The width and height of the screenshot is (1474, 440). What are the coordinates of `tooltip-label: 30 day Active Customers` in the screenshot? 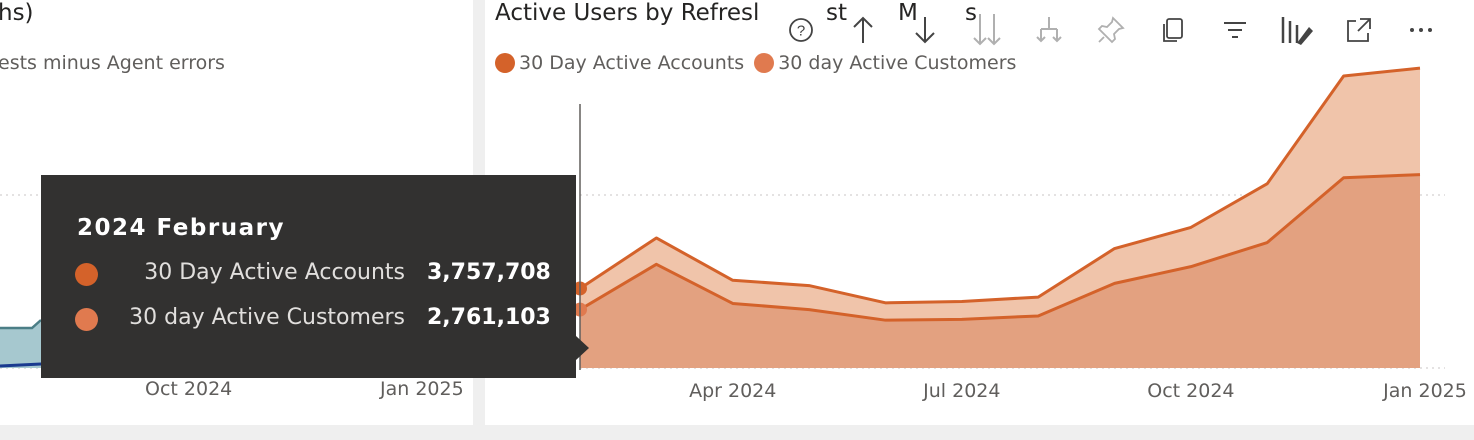 It's located at (267, 317).